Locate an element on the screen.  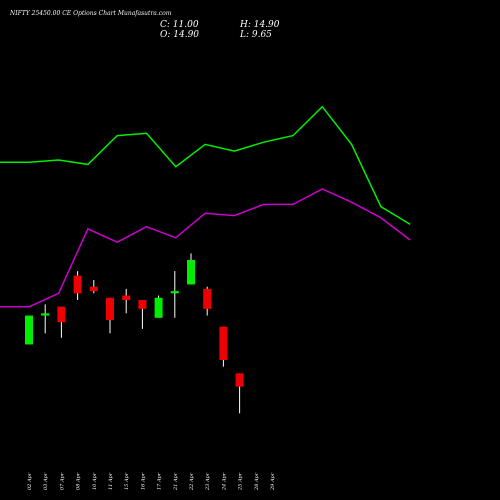
x-tick-label: 16 Apr is located at coordinates (143, 481).